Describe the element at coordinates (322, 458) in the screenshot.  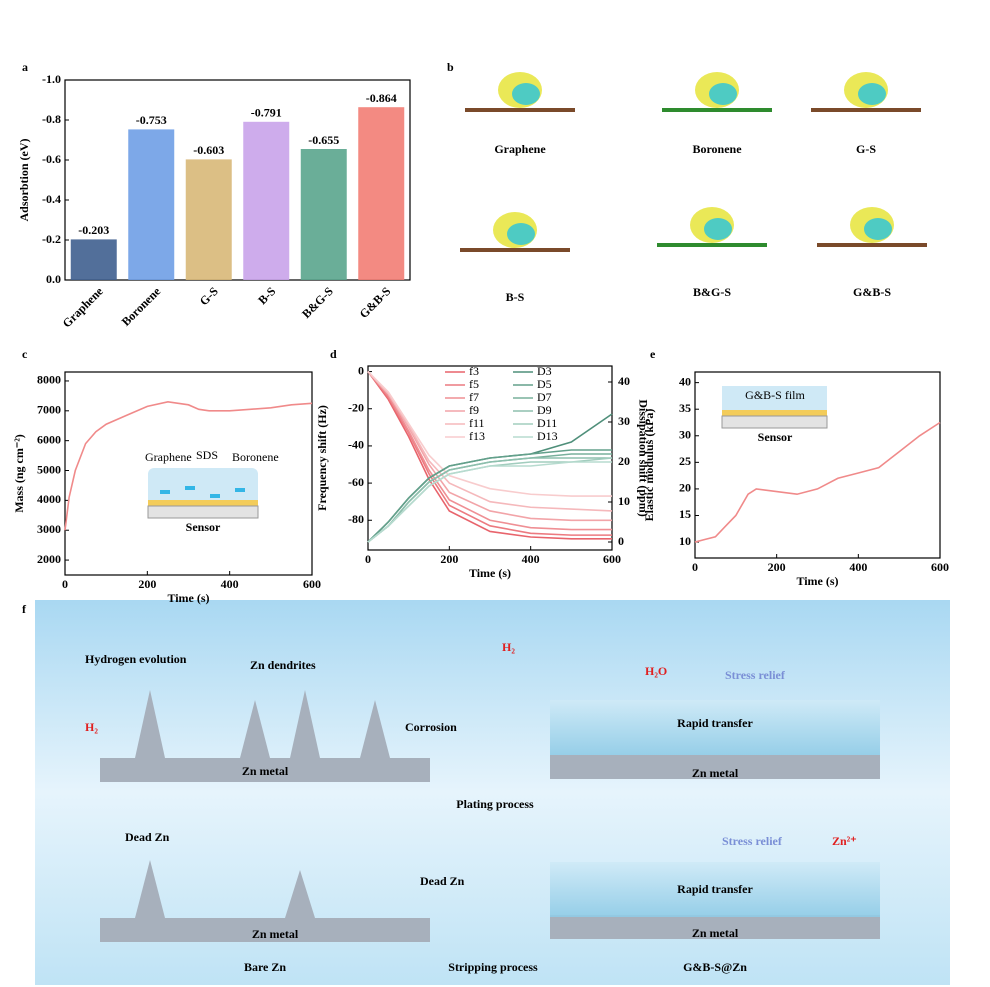
I see `y-axis-label: Frequency shift (Hz)` at that location.